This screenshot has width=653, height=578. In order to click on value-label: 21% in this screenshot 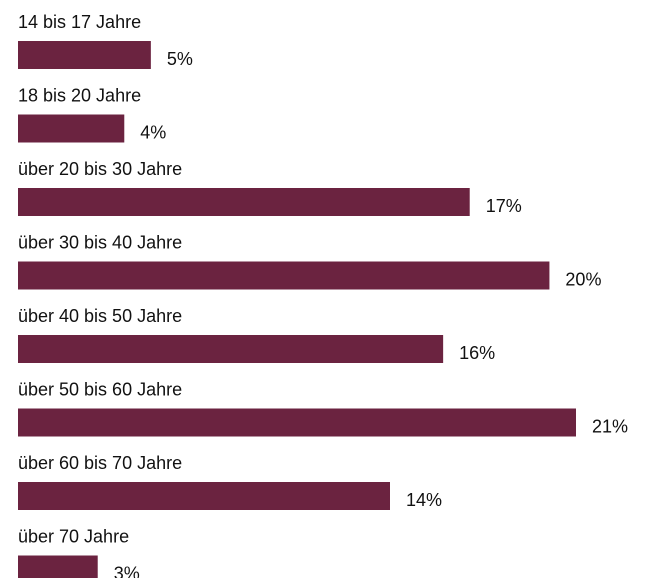, I will do `click(610, 426)`.